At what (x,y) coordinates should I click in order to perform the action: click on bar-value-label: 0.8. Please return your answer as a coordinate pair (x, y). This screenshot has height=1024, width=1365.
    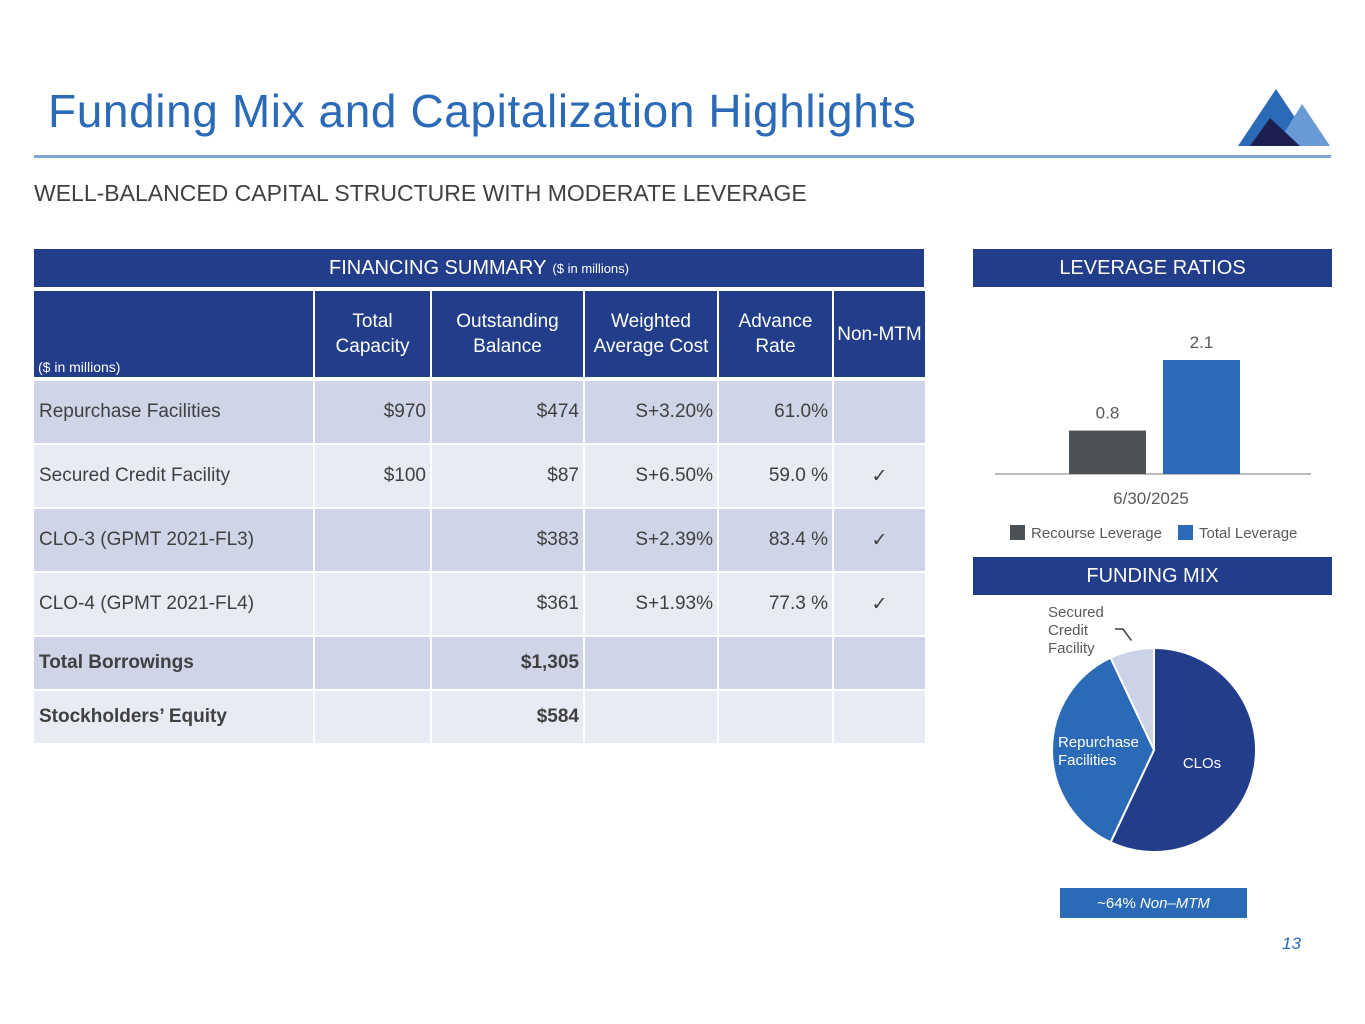
    Looking at the image, I should click on (1108, 413).